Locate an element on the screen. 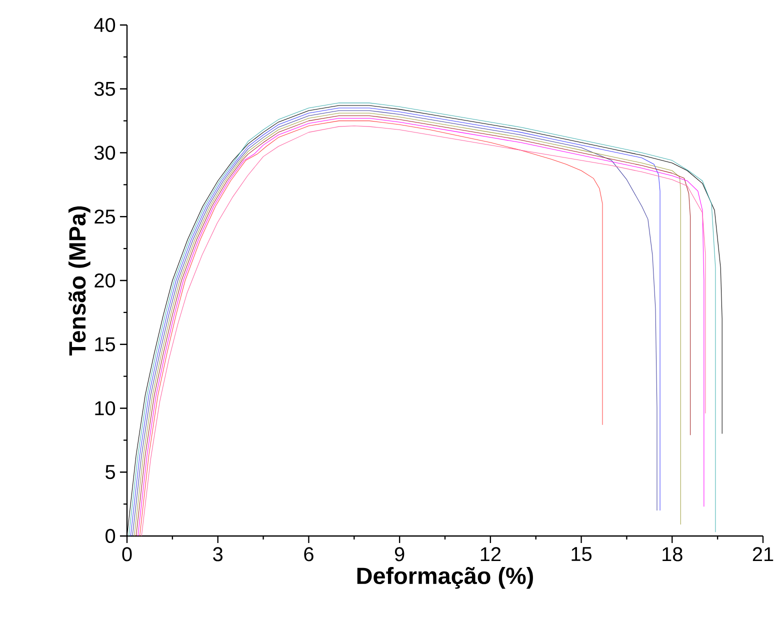 This screenshot has height=631, width=782. y-axis-title: Tensão (MPa) is located at coordinates (79, 281).